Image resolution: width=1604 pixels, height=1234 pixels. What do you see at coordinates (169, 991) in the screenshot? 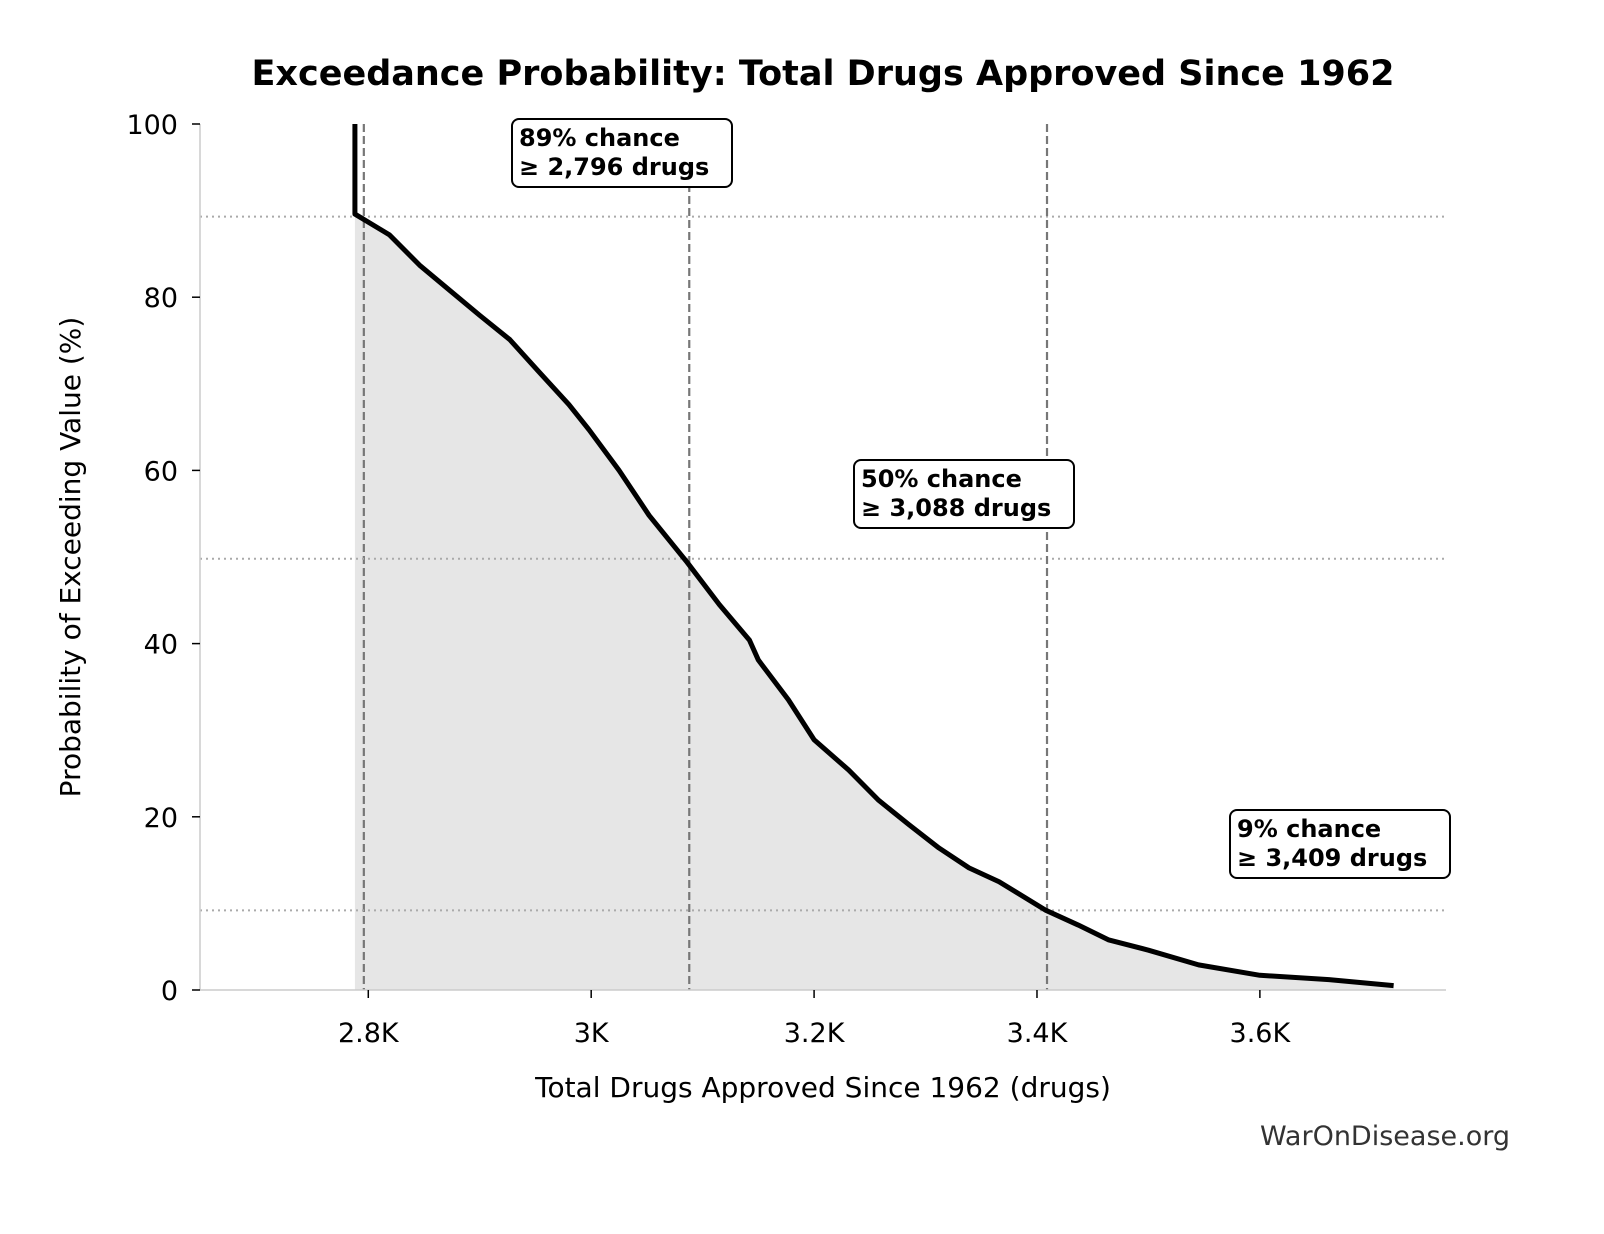
I see `y-tick-label: 0` at bounding box center [169, 991].